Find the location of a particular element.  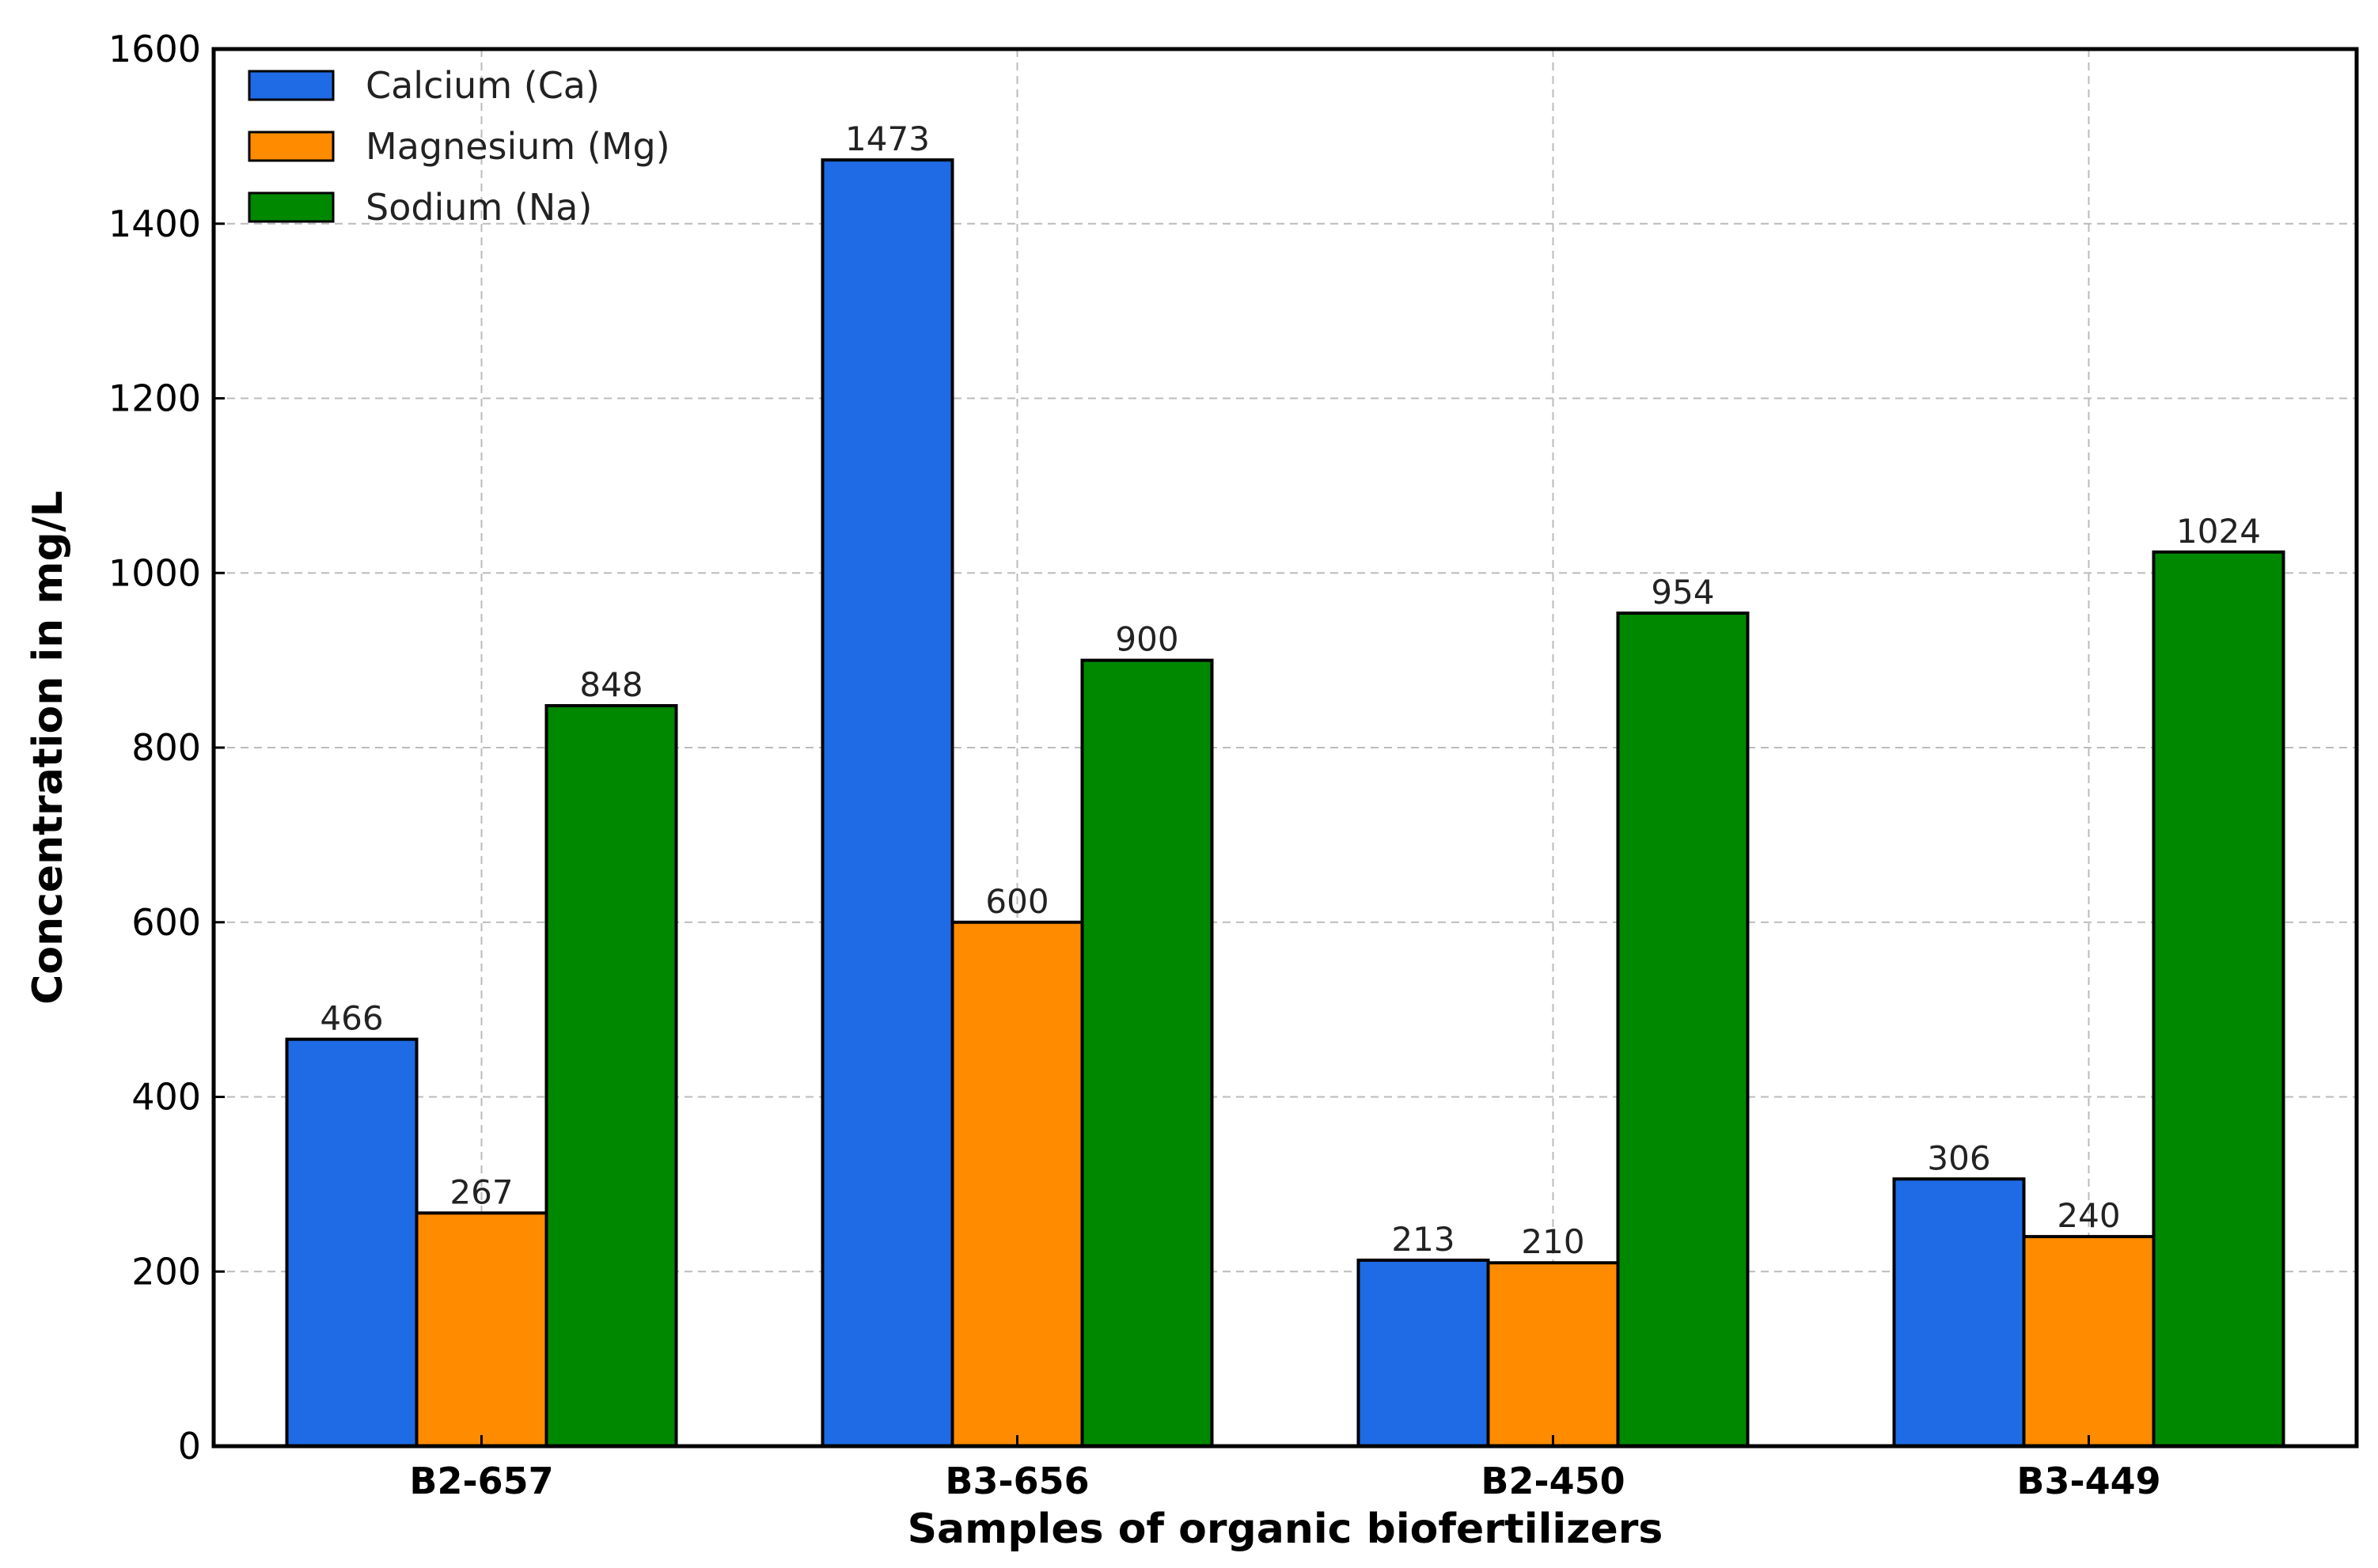

bar-value-label: 954 is located at coordinates (1683, 592).